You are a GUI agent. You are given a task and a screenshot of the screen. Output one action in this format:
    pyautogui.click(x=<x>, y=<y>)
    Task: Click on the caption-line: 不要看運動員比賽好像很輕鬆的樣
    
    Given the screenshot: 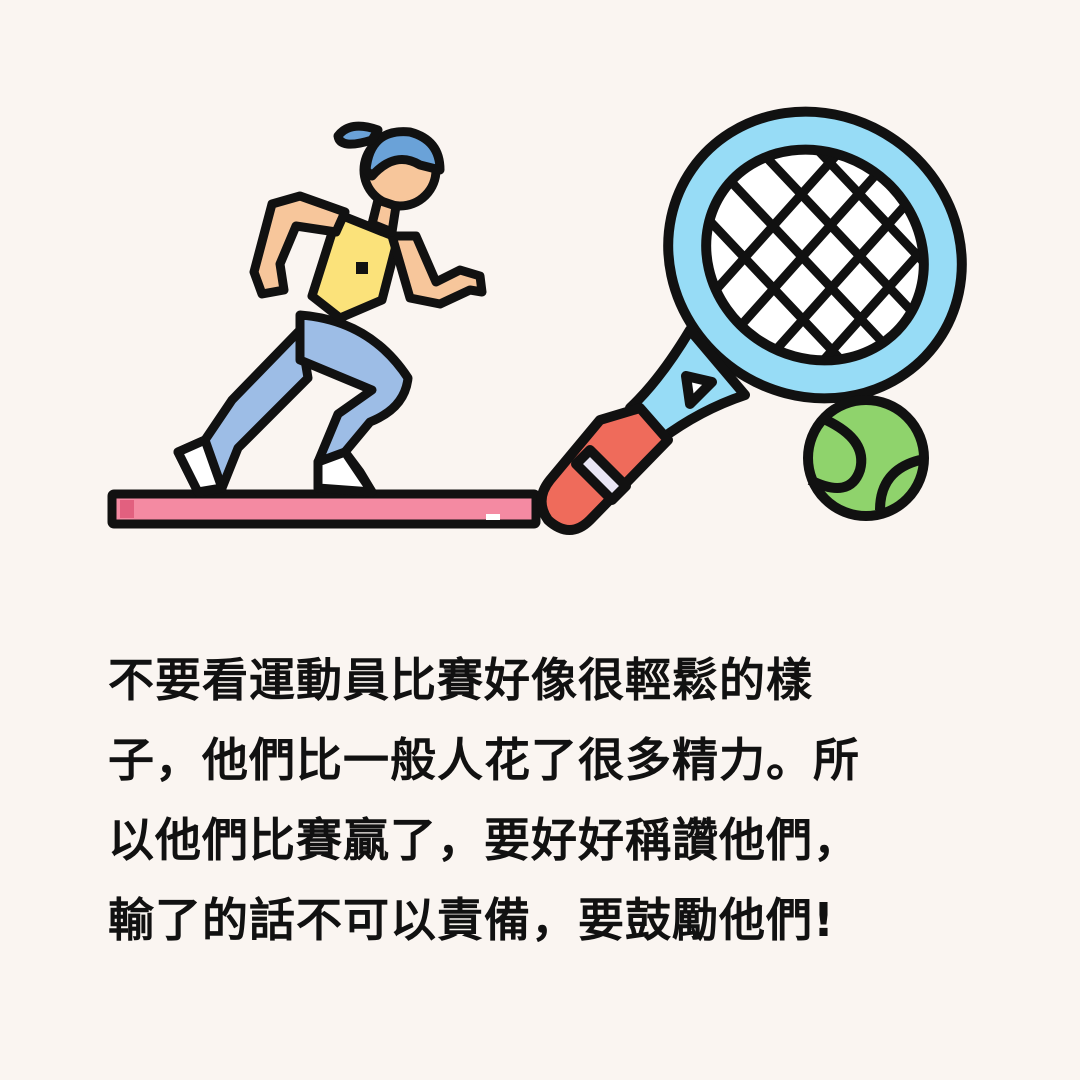 What is the action you would take?
    pyautogui.click(x=460, y=680)
    